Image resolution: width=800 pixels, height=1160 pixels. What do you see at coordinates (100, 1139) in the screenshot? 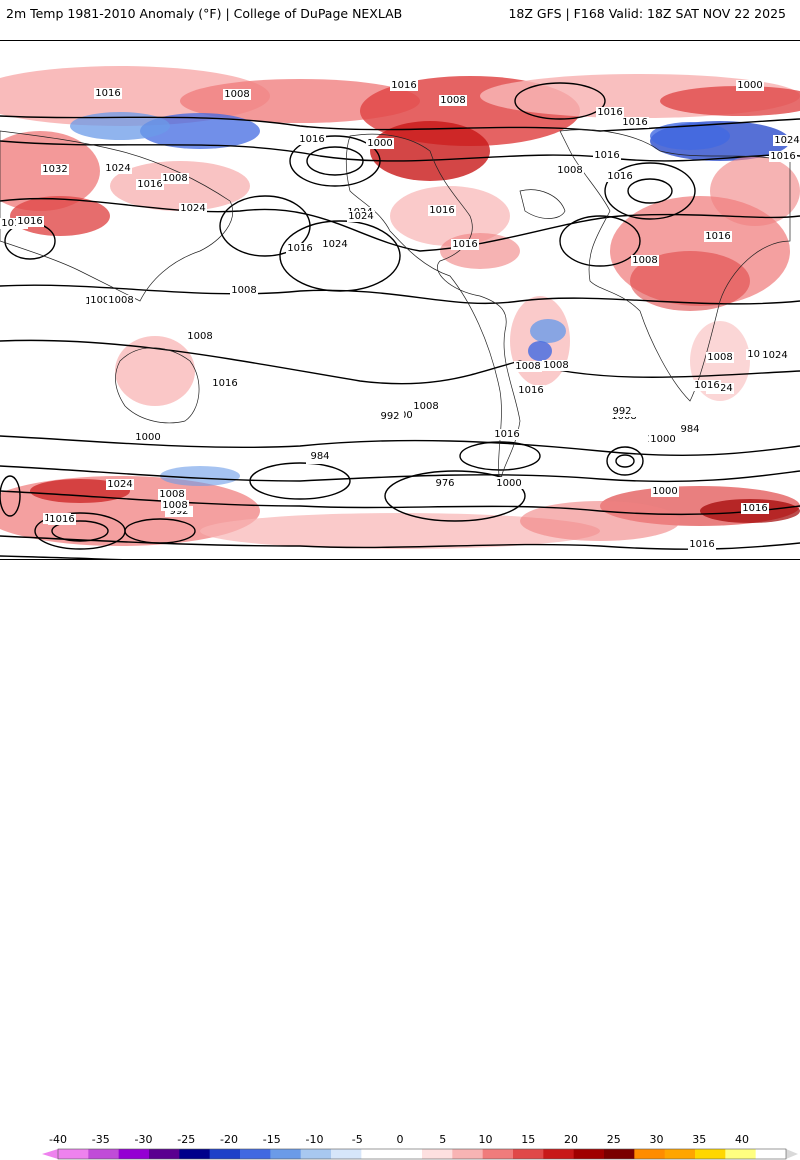
I see `colorbar-tick-label: -35` at bounding box center [100, 1139].